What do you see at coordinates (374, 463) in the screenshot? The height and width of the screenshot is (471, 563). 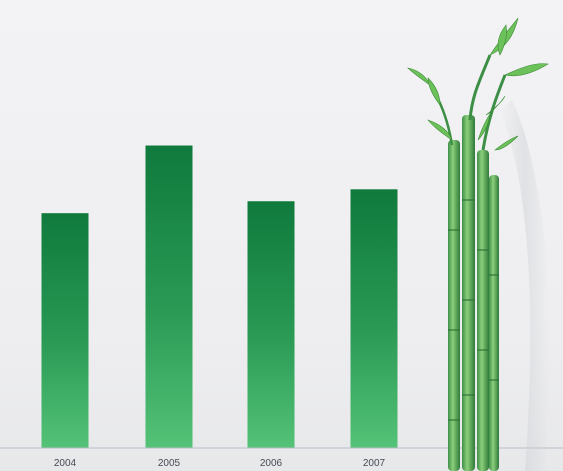 I see `x-tick-label-2007: 2007` at bounding box center [374, 463].